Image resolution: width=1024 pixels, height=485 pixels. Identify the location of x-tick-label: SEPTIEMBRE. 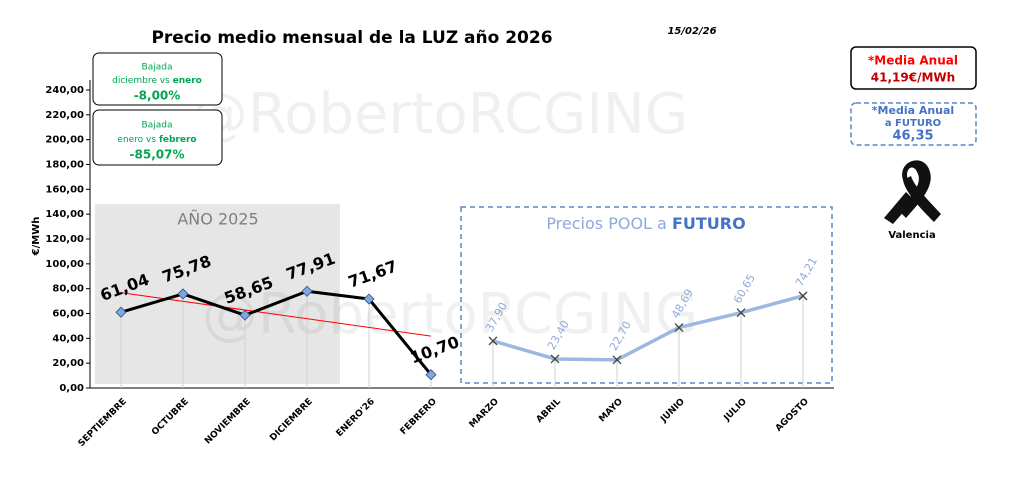
(103, 423).